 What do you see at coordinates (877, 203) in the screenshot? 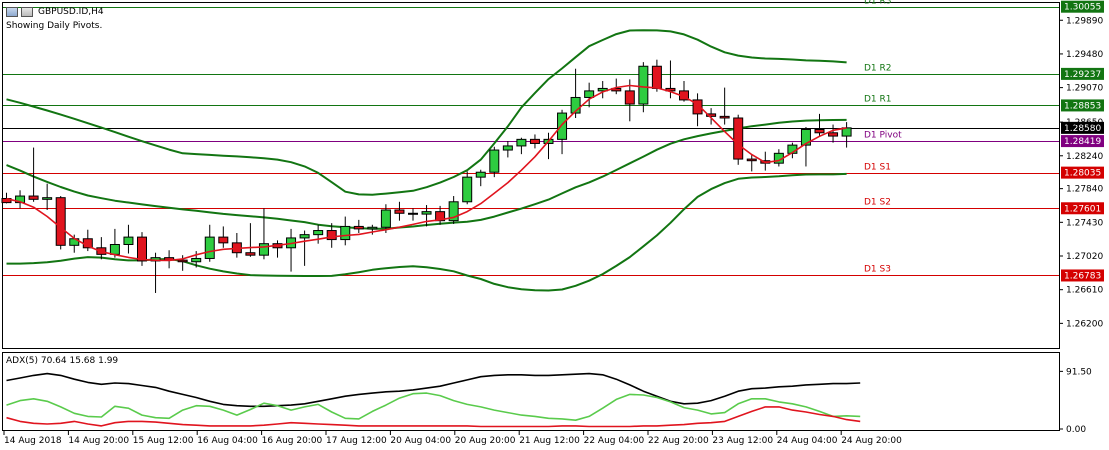
I see `pivot-line-label: D1 S2` at bounding box center [877, 203].